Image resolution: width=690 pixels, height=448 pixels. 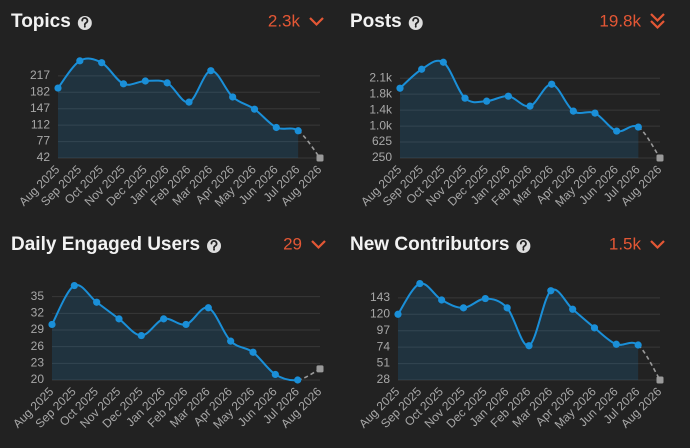 What do you see at coordinates (382, 157) in the screenshot?
I see `y-tick-label: 250` at bounding box center [382, 157].